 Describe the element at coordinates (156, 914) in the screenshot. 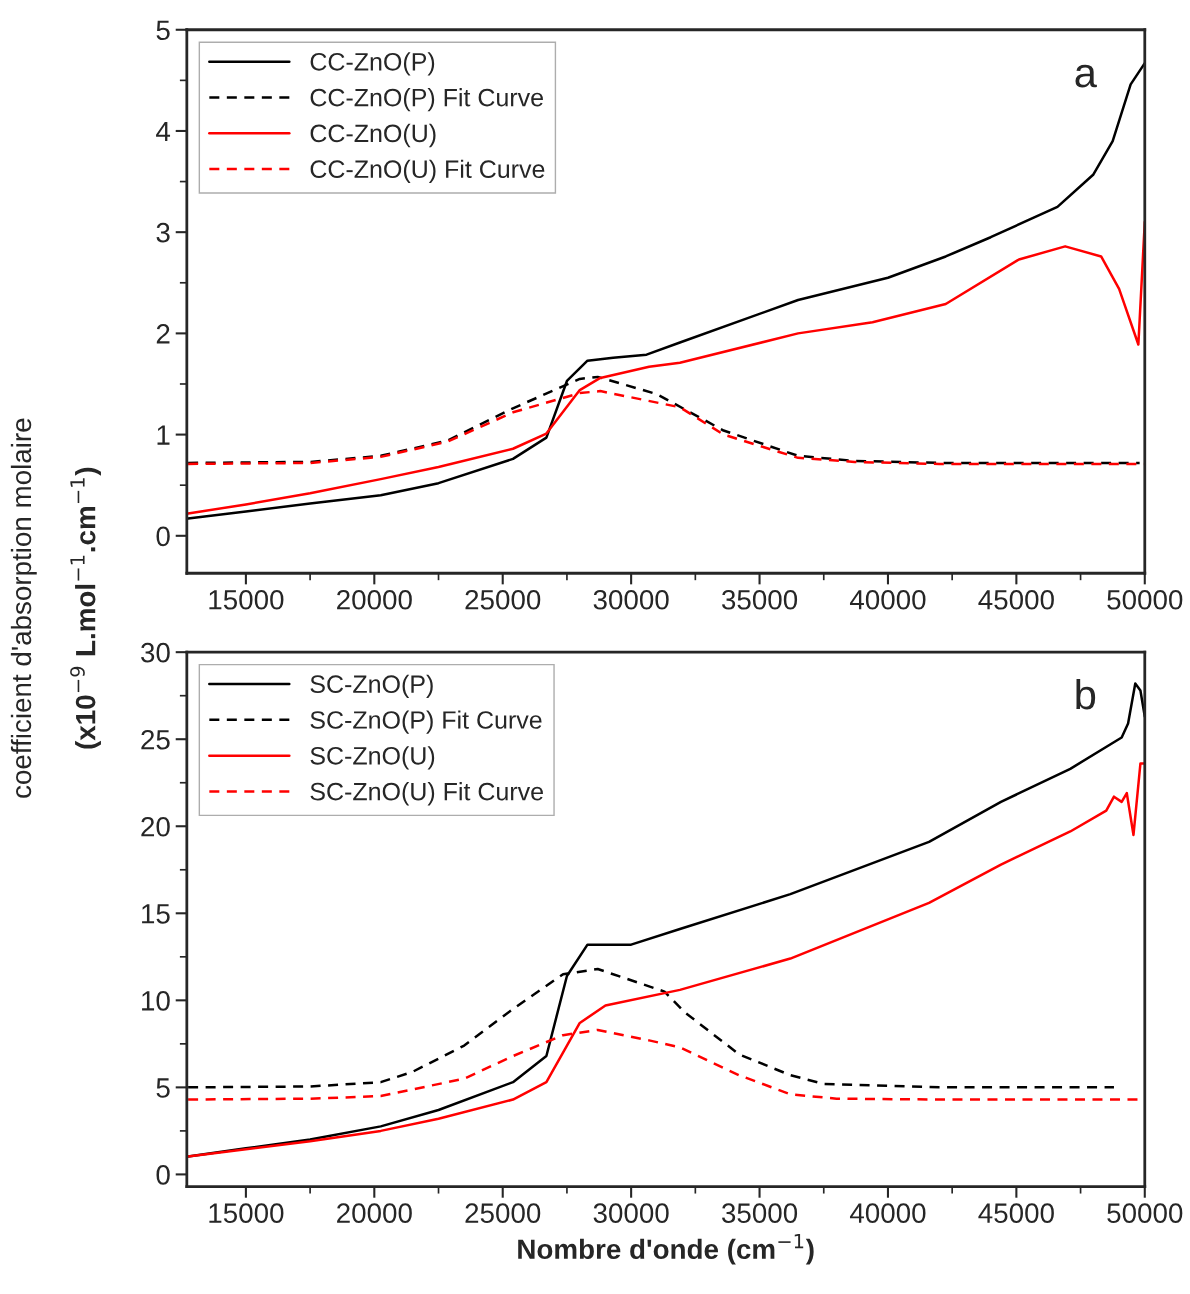

I see `y-tick-label: 15` at that location.